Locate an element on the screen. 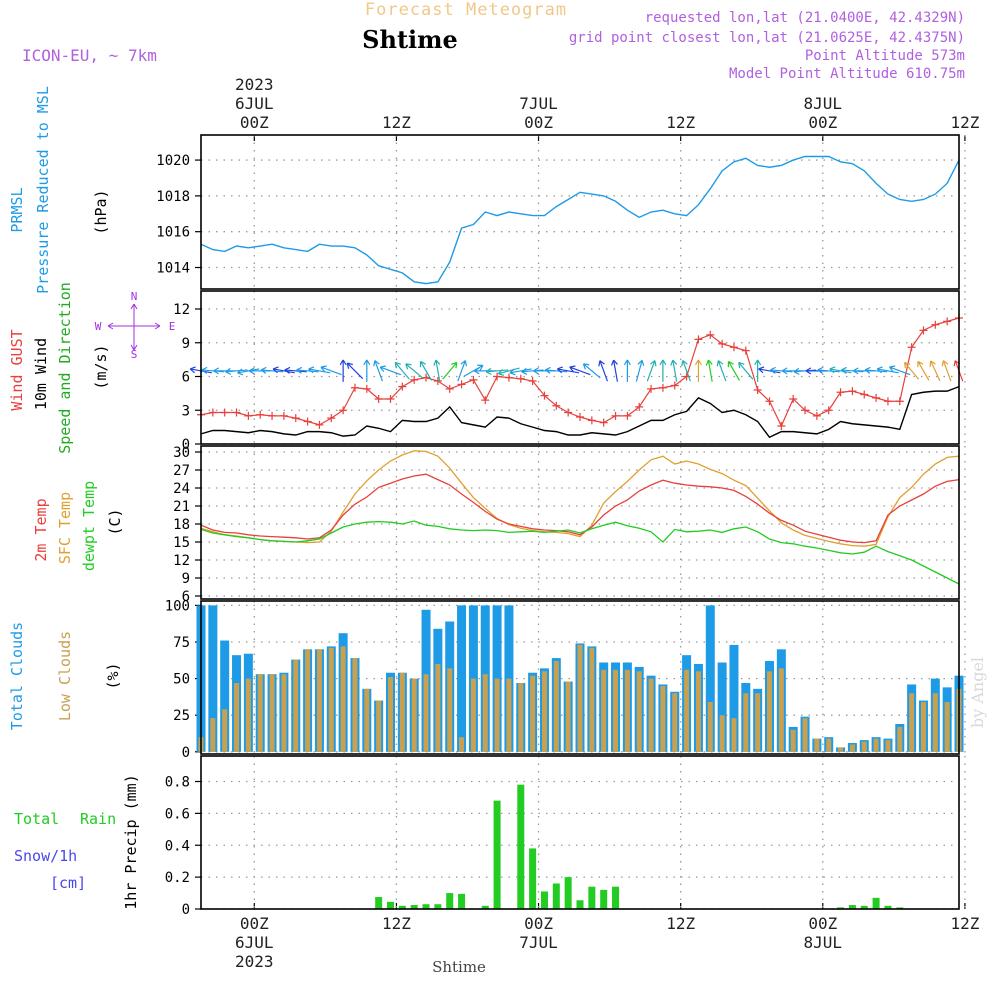 The height and width of the screenshot is (1000, 1000). location-title: Shtime is located at coordinates (410, 39).